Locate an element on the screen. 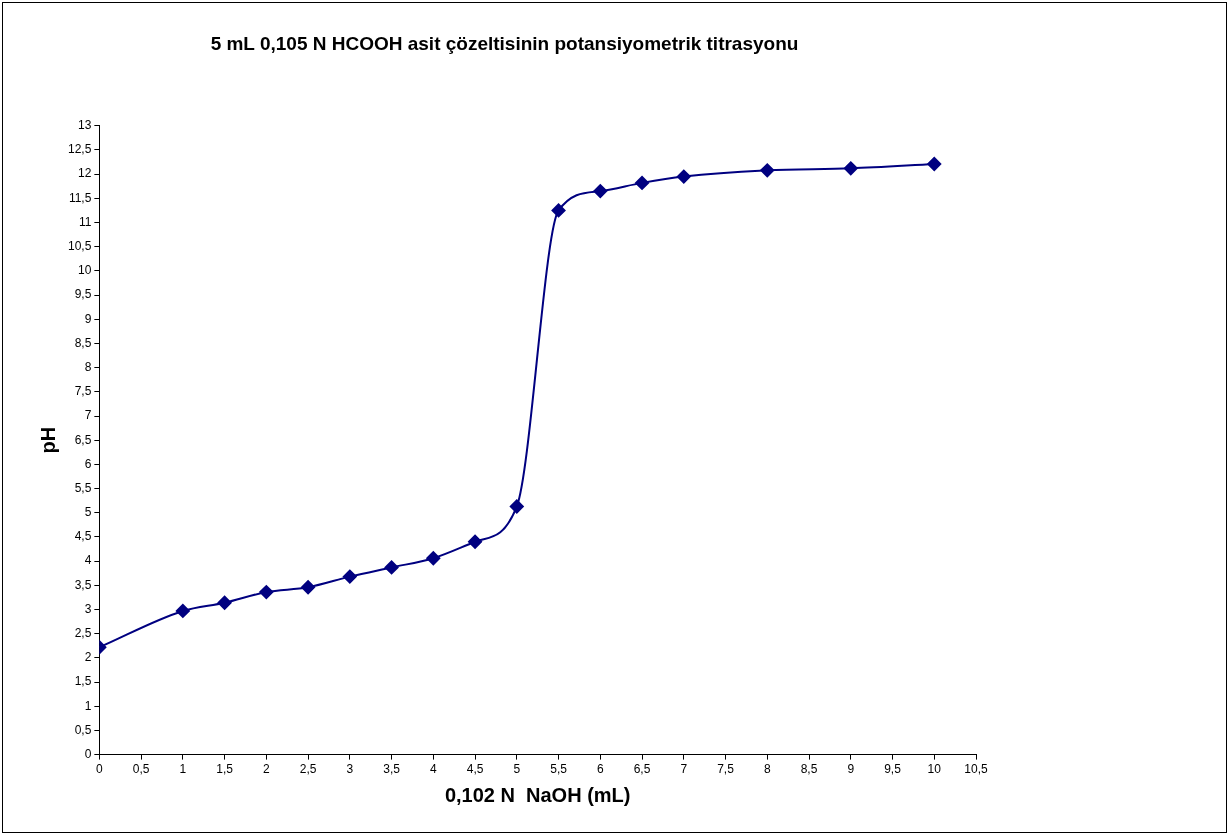 This screenshot has width=1231, height=837. y-tick-label: 8 is located at coordinates (88, 366).